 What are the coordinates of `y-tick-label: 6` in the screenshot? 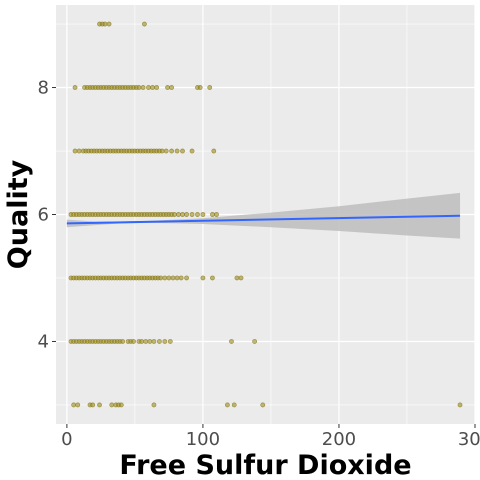 It's located at (43, 215).